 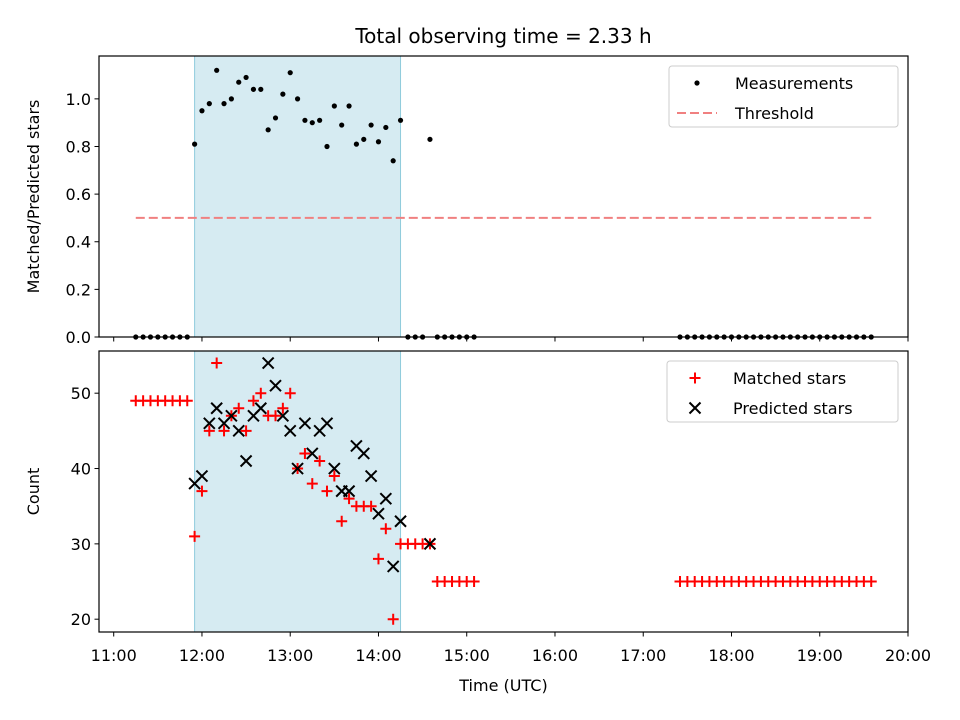 What do you see at coordinates (789, 378) in the screenshot?
I see `legend-label: Matched stars` at bounding box center [789, 378].